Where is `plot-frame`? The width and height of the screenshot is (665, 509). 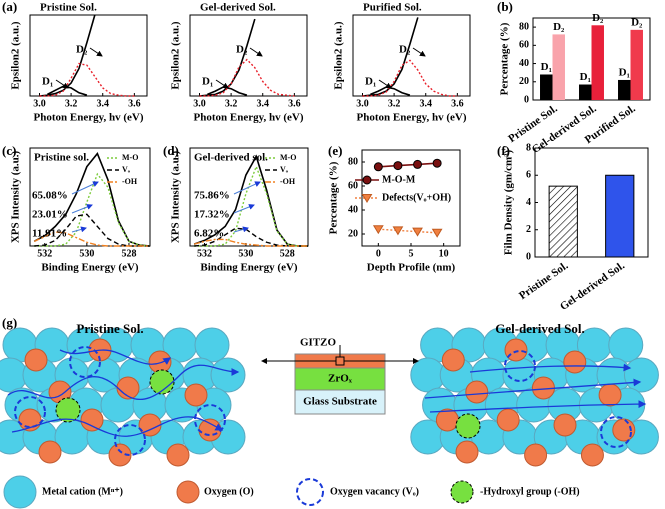 plot-frame is located at coordinates (90, 197).